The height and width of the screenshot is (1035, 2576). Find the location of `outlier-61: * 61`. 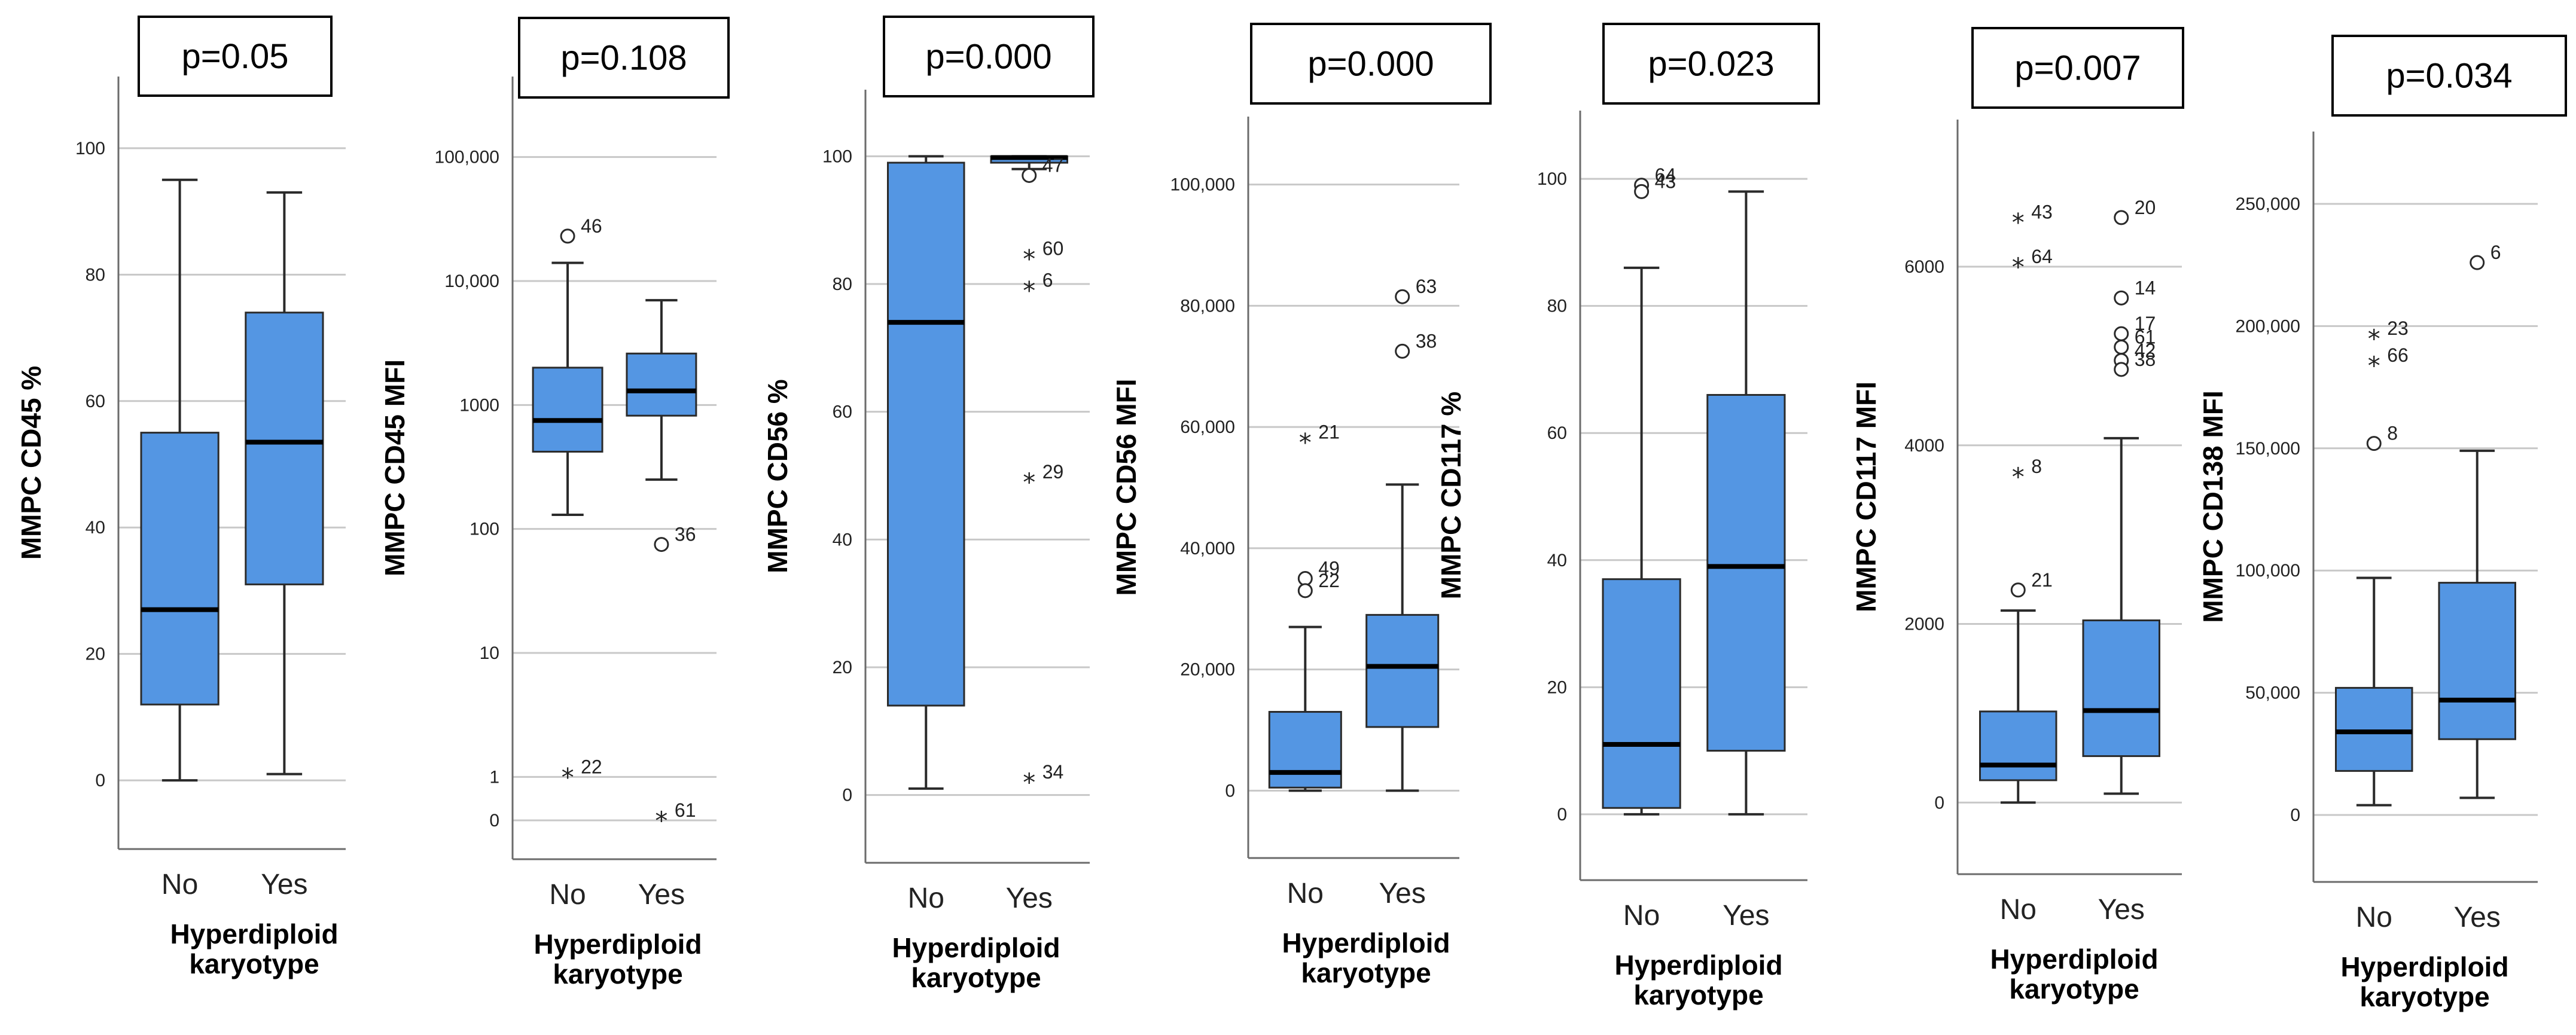

outlier-61: * 61 is located at coordinates (676, 817).